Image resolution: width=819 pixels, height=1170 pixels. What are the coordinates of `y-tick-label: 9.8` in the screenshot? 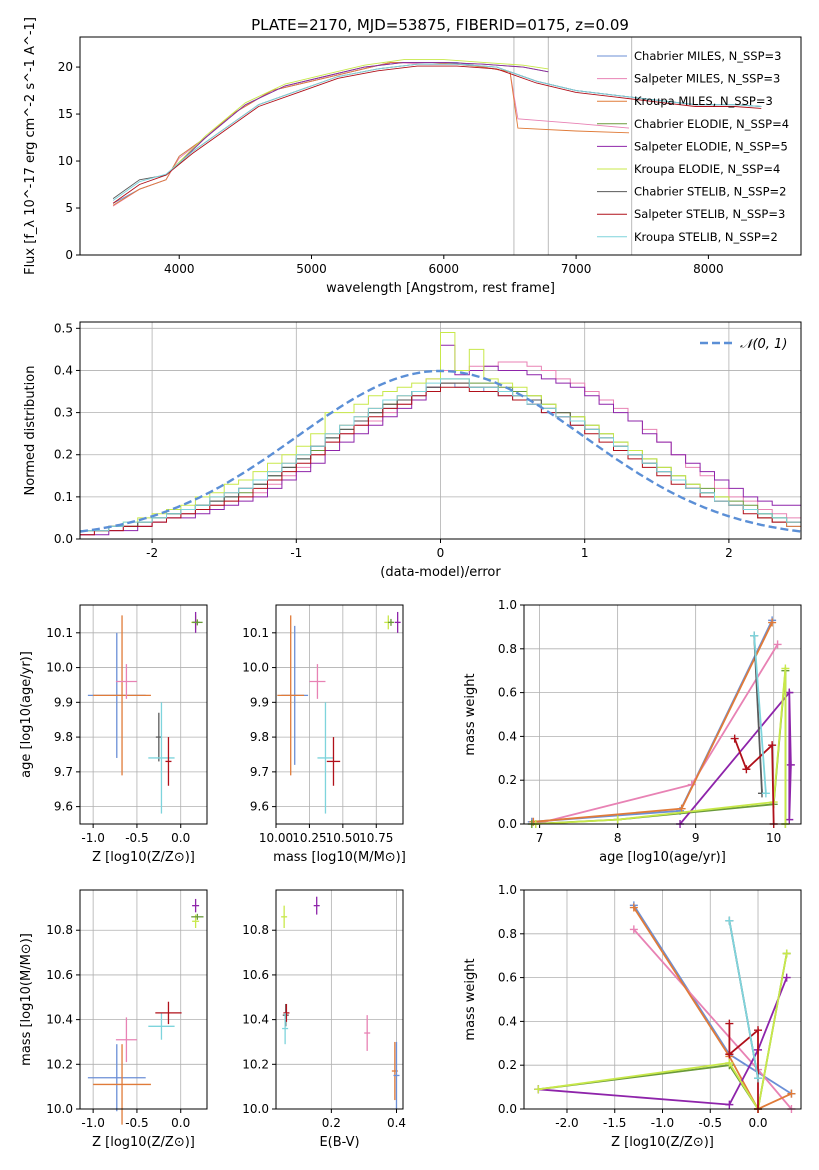 It's located at (63, 737).